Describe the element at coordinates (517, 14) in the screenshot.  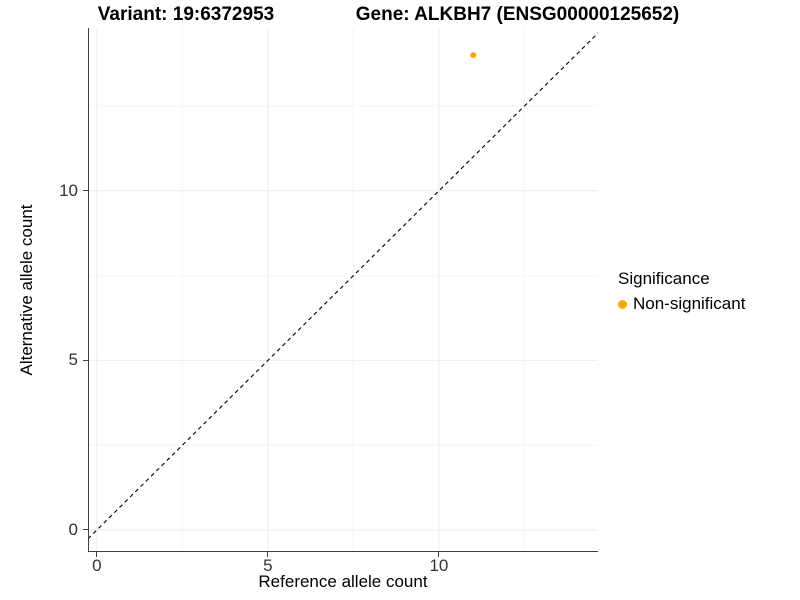
I see `plot-title-gene: Gene: ALKBH7 (ENSG00000125652)` at that location.